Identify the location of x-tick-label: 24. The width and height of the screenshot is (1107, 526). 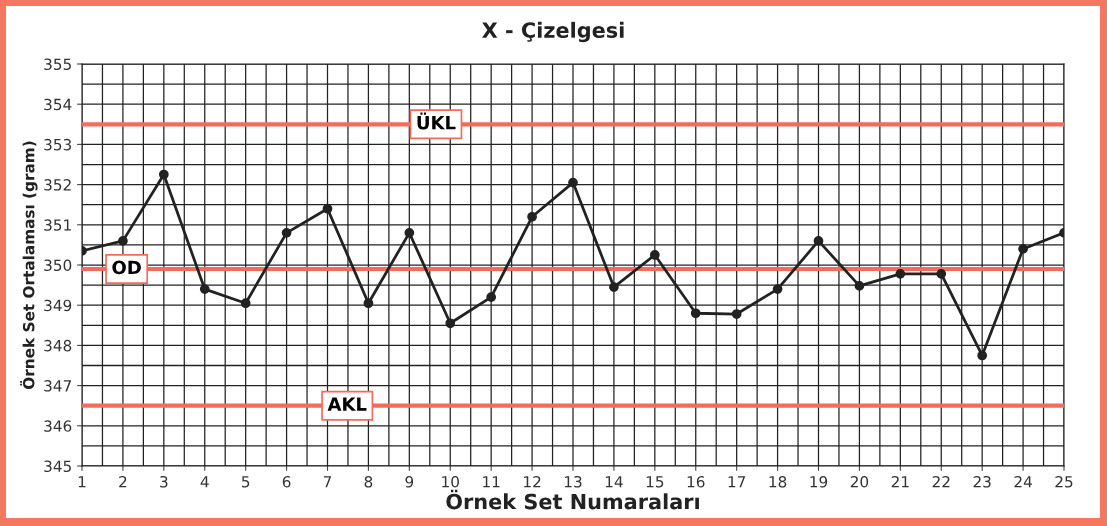
(1023, 481).